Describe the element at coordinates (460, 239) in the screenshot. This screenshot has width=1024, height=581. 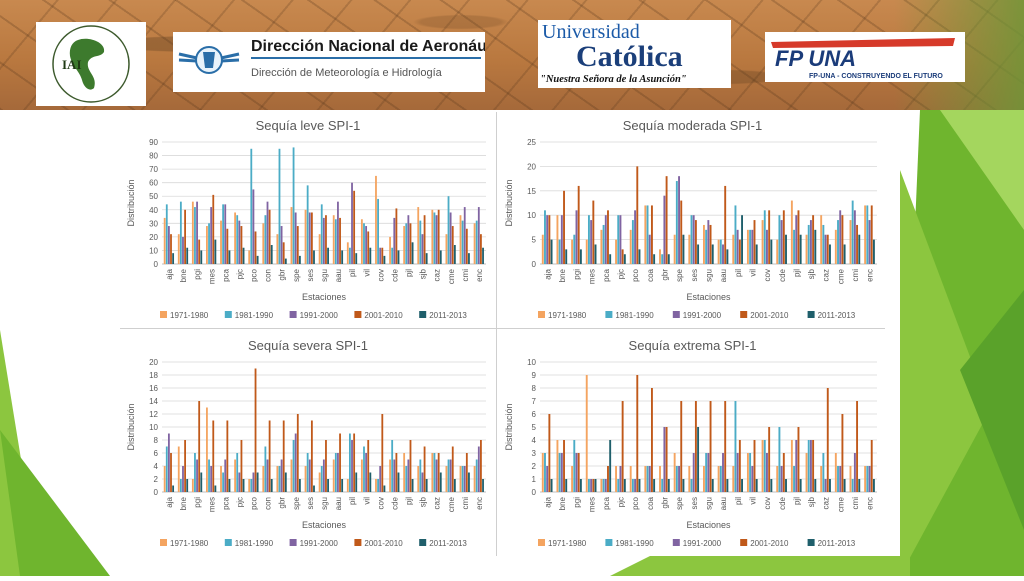
I see `bar-1971-1980-cmi` at that location.